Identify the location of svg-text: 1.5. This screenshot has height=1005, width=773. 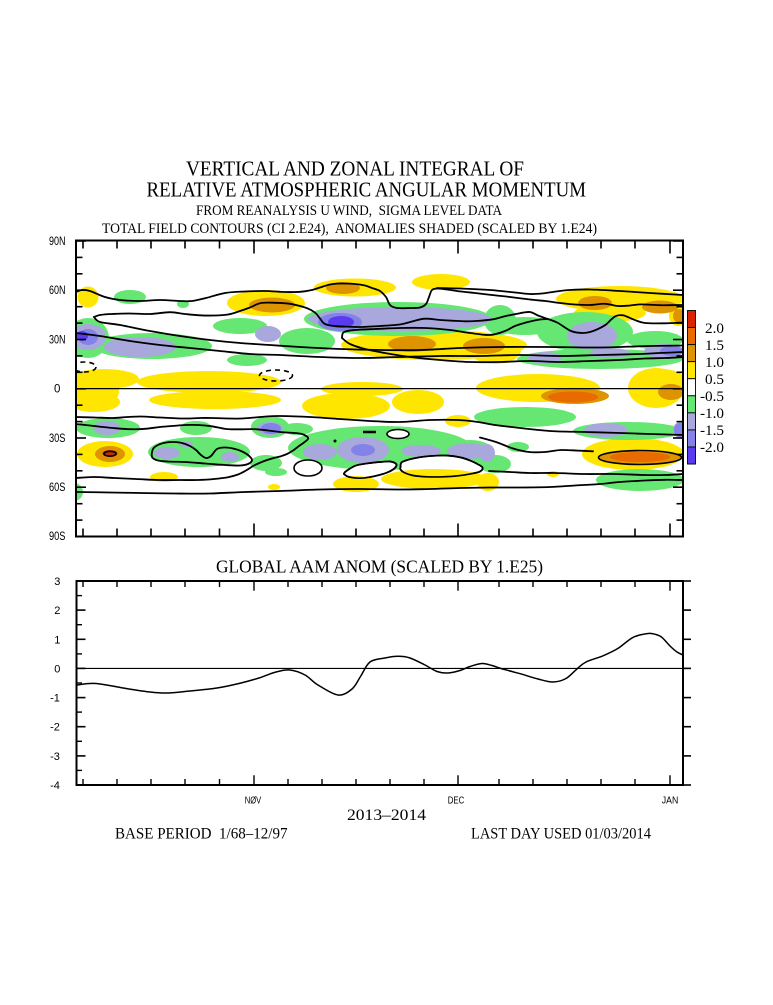
(714, 345).